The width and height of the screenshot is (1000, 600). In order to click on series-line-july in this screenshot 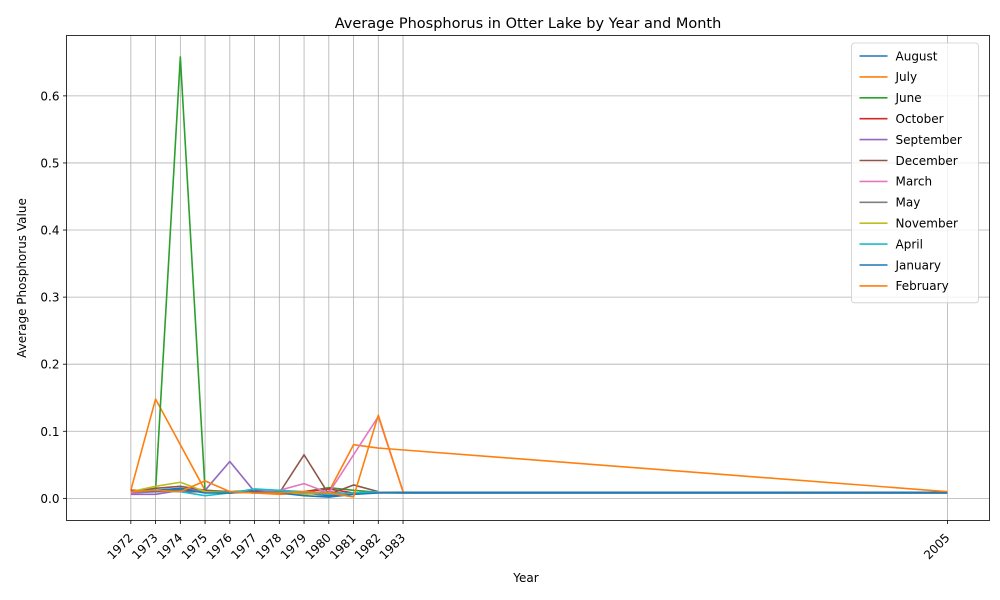, I will do `click(539, 447)`.